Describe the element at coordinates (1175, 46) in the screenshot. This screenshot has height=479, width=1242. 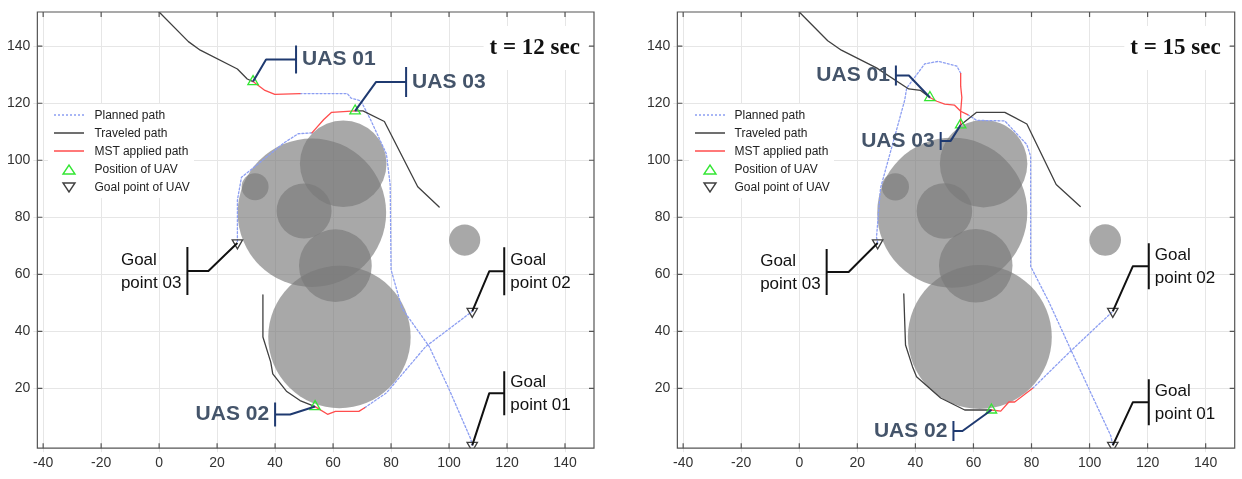
I see `text: t = 15 sec` at that location.